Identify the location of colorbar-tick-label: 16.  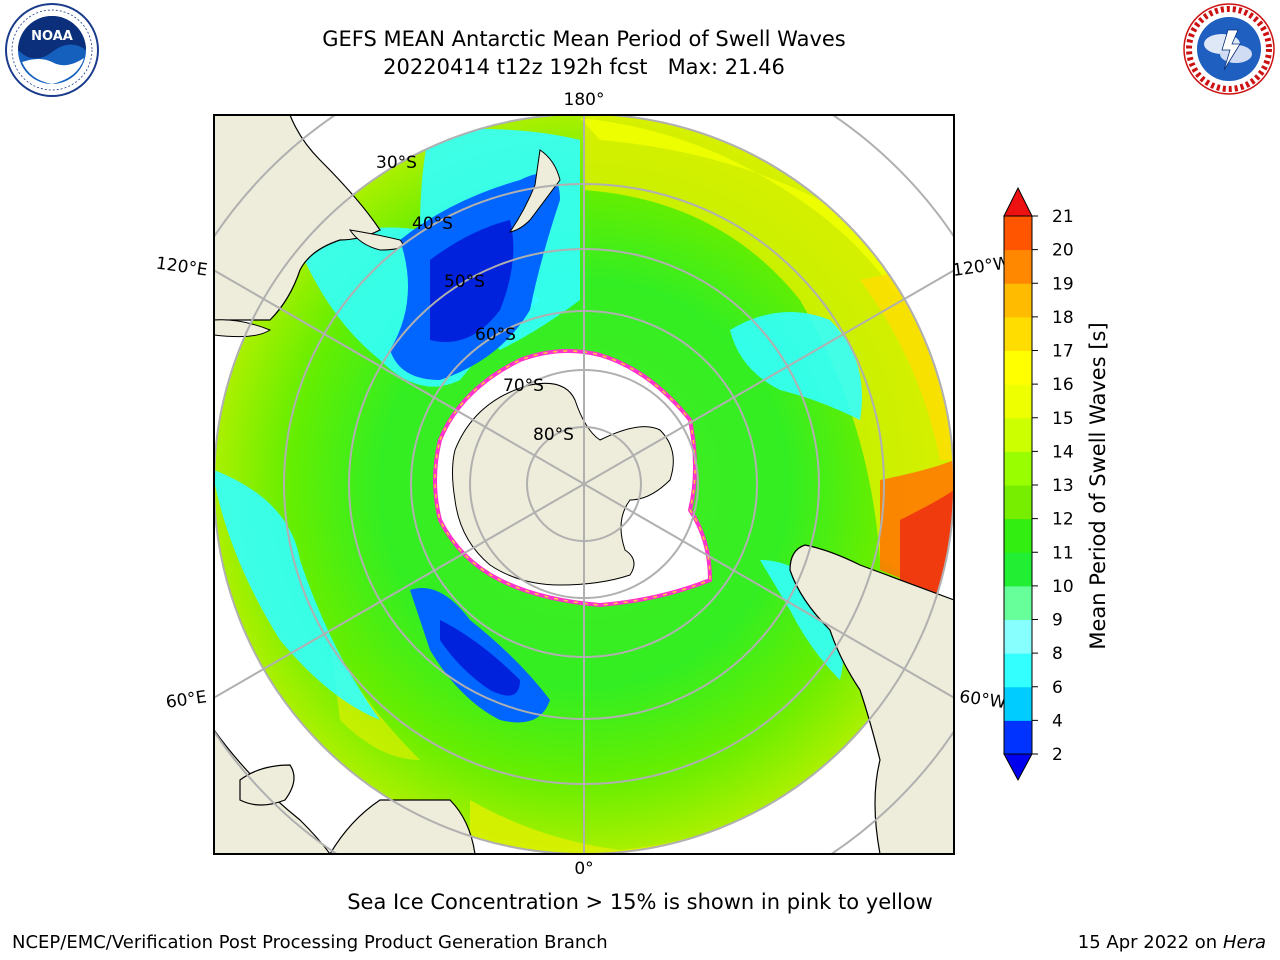
(1063, 385).